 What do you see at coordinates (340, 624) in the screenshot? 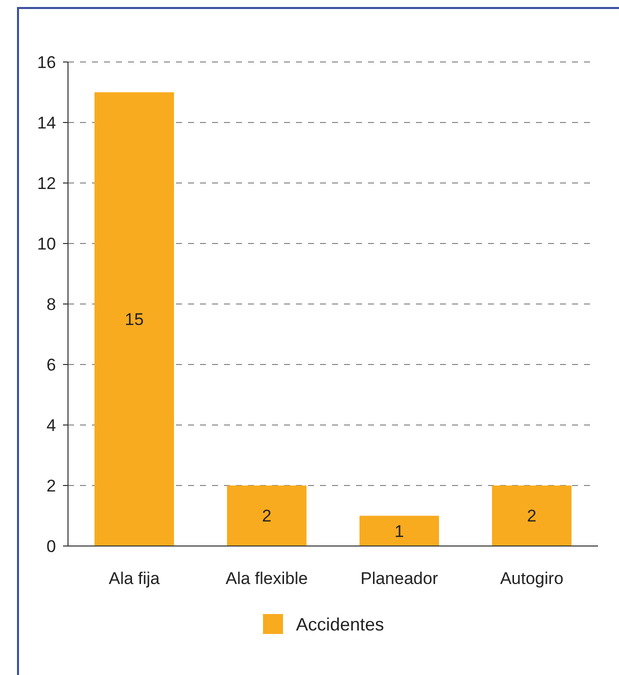
I see `legend-label: Accidentes` at bounding box center [340, 624].